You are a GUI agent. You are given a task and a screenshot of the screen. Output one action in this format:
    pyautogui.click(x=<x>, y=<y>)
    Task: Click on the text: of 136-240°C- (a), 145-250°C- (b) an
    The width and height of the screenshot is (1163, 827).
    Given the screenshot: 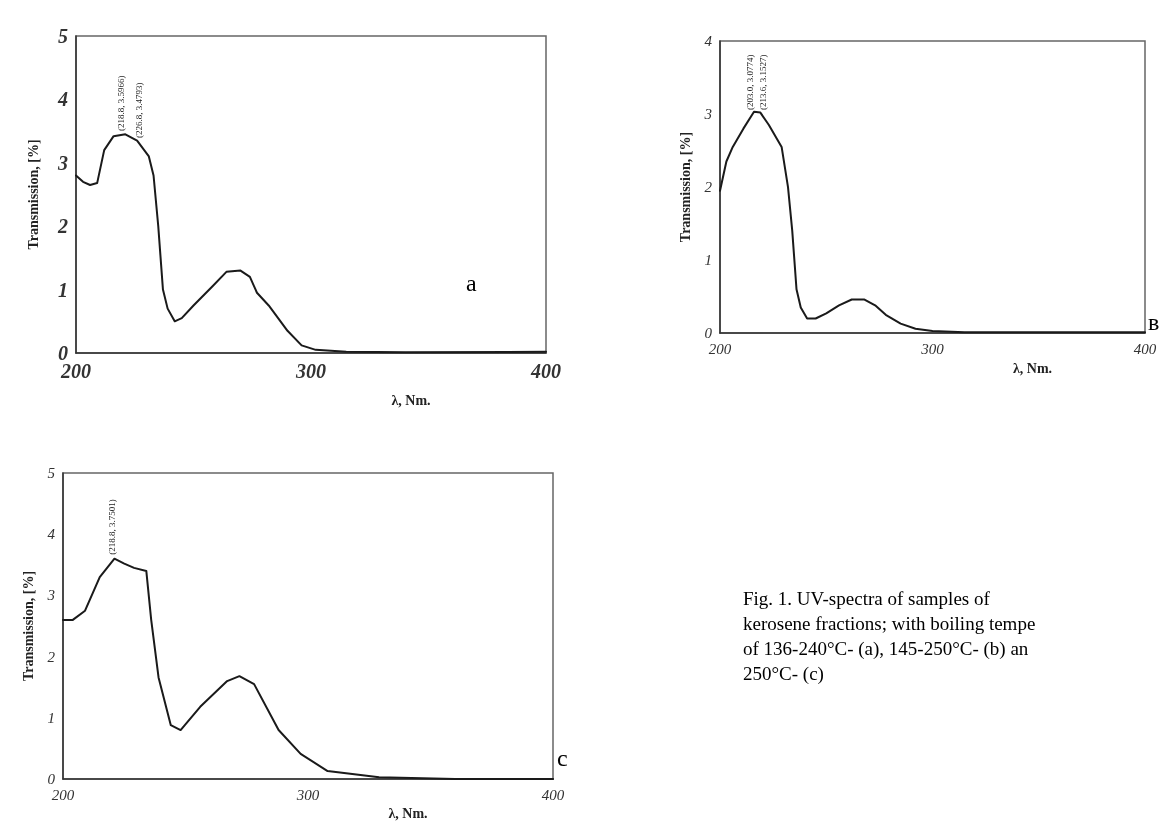 What is the action you would take?
    pyautogui.click(x=886, y=649)
    